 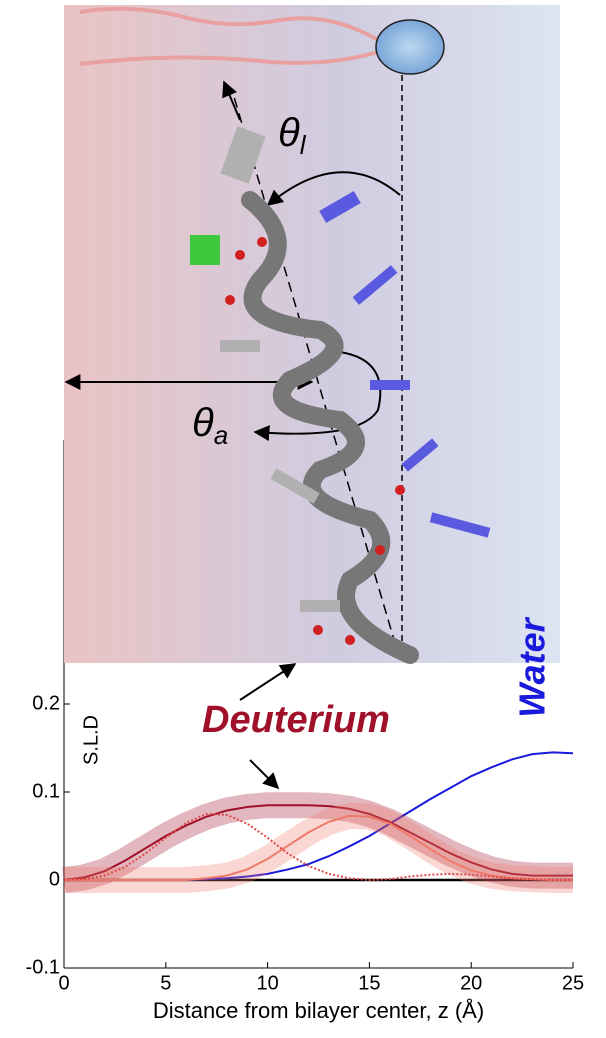 I want to click on angle-label: θa, so click(x=210, y=425).